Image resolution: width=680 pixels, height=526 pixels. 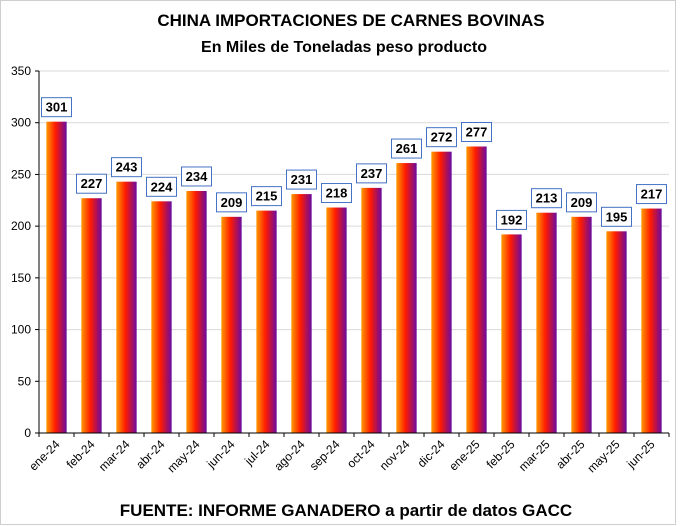 I want to click on x-tick-label: ago-24, so click(x=289, y=455).